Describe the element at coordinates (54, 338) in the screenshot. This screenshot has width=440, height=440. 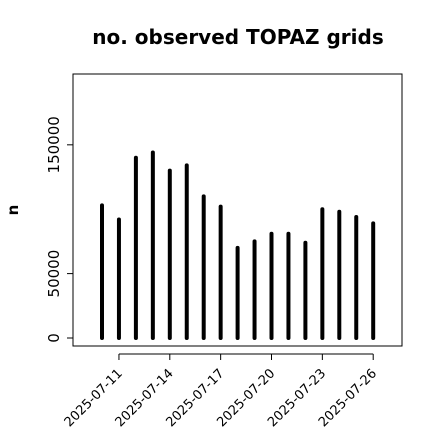
I see `y-tick-label: 0` at that location.